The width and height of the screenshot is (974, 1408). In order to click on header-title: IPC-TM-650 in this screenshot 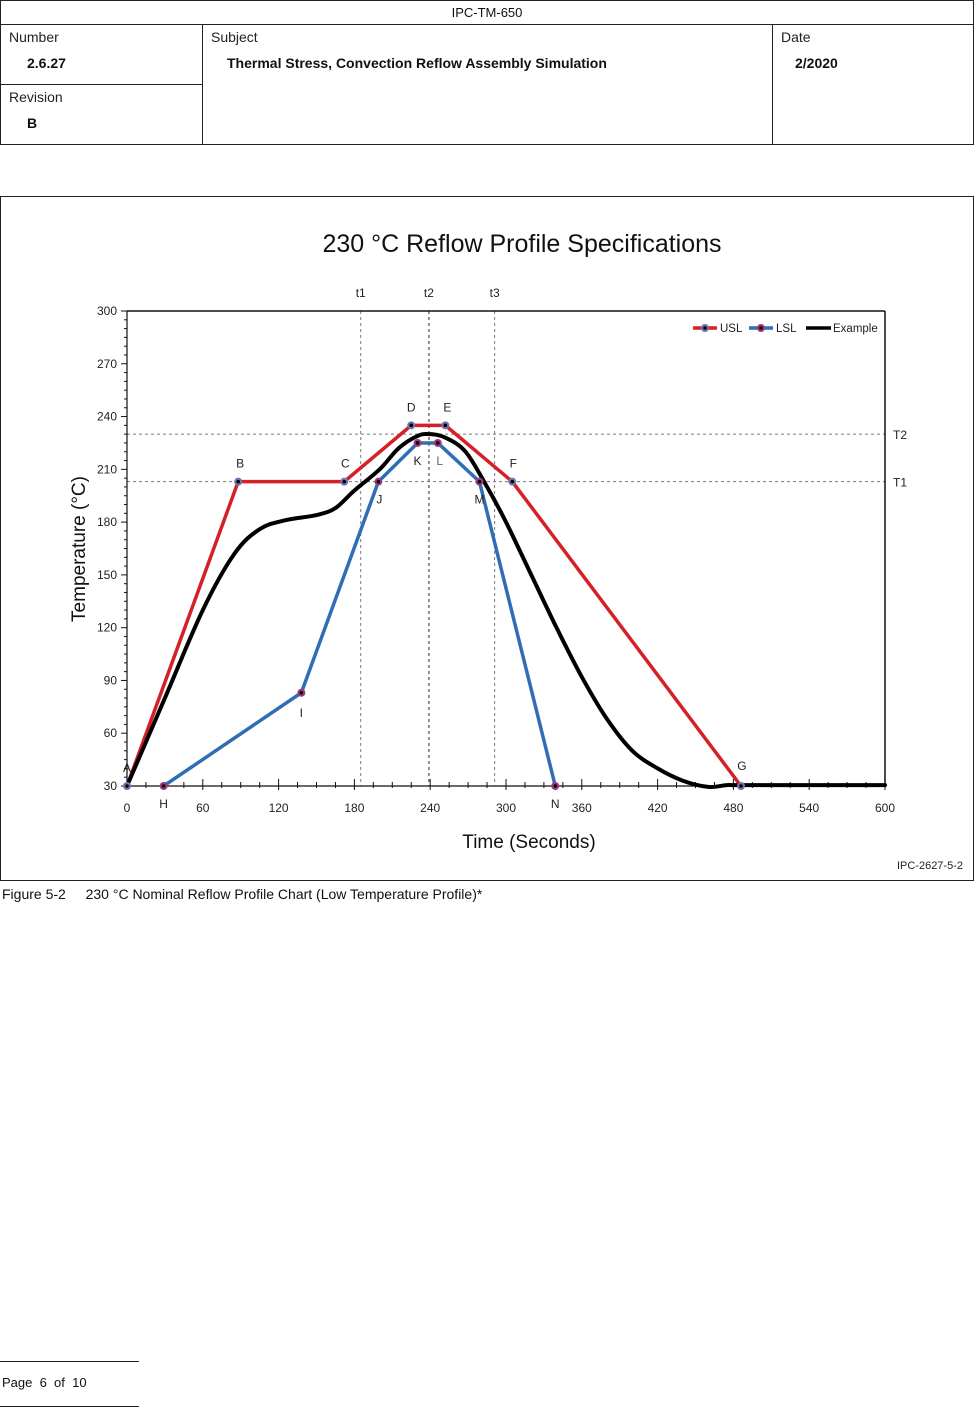, I will do `click(487, 13)`.